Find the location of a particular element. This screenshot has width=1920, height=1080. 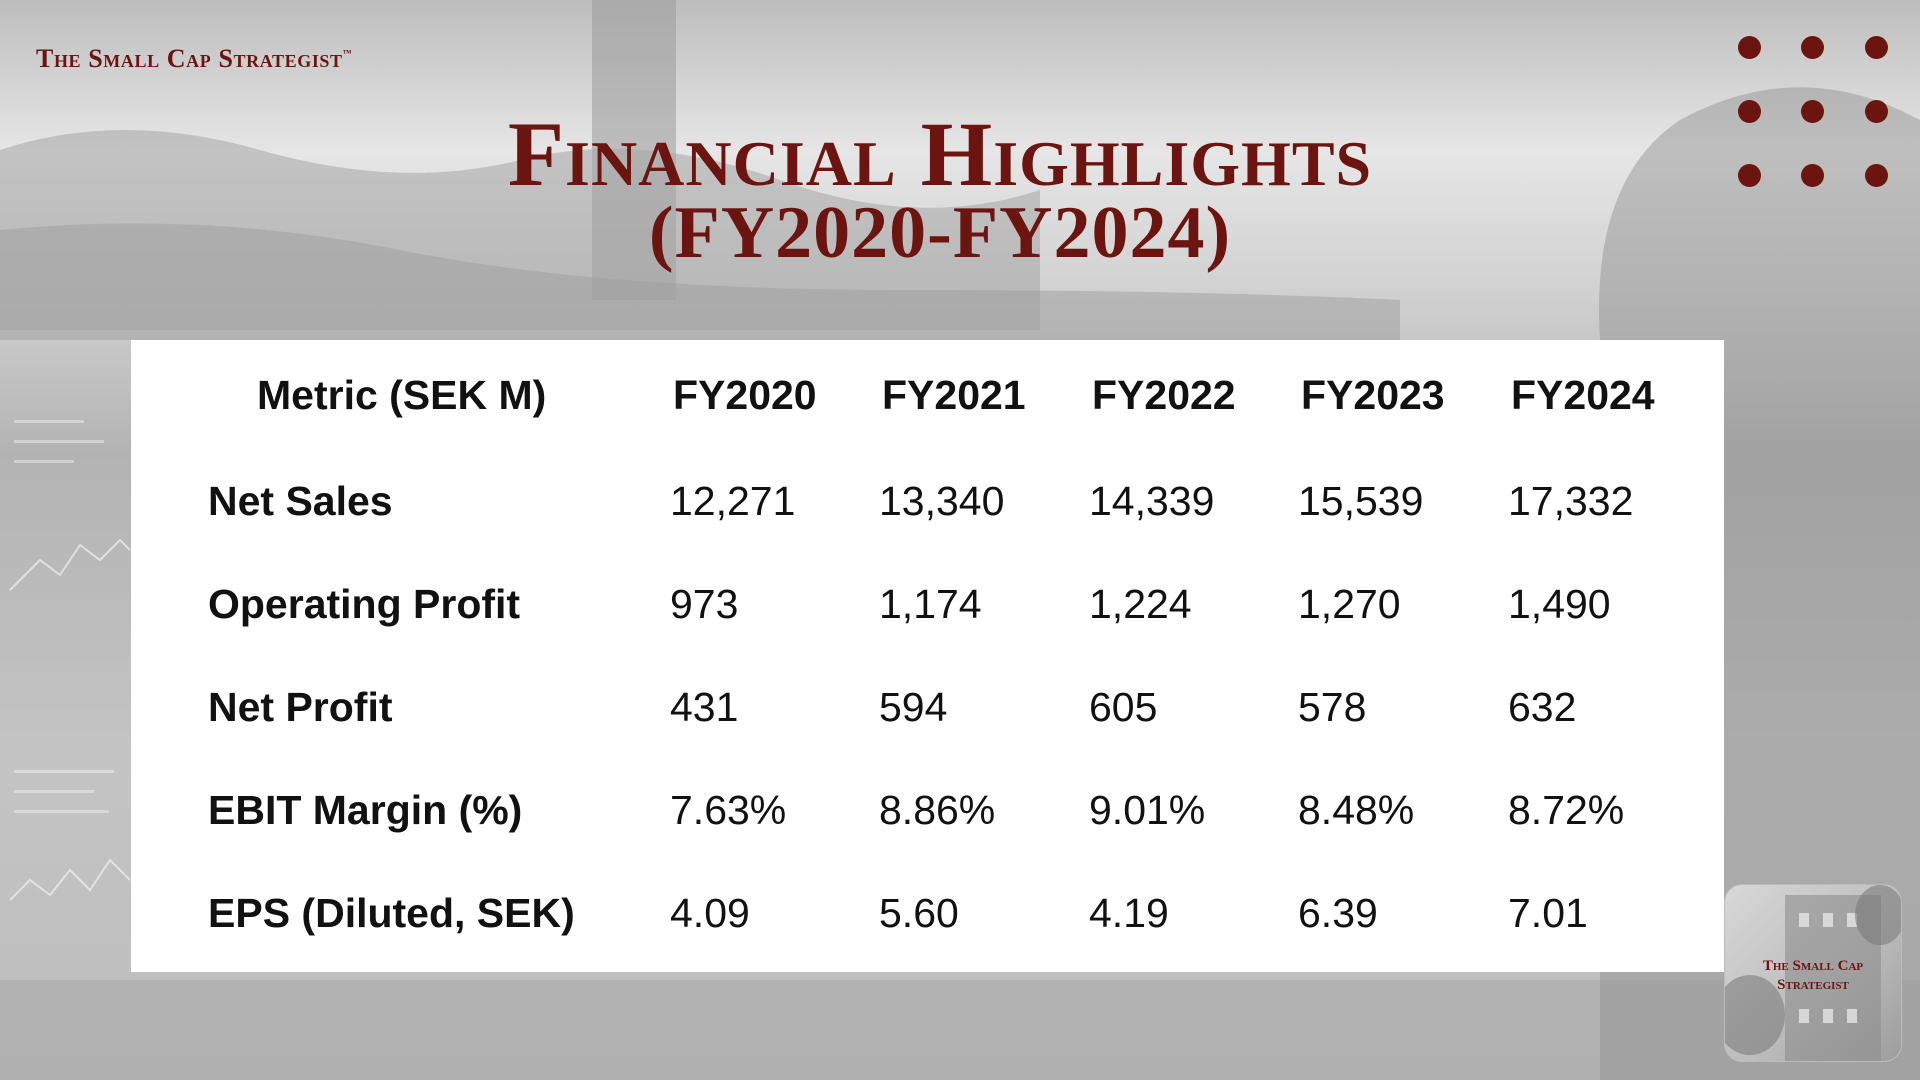

row-label: Net Profit is located at coordinates (300, 707).